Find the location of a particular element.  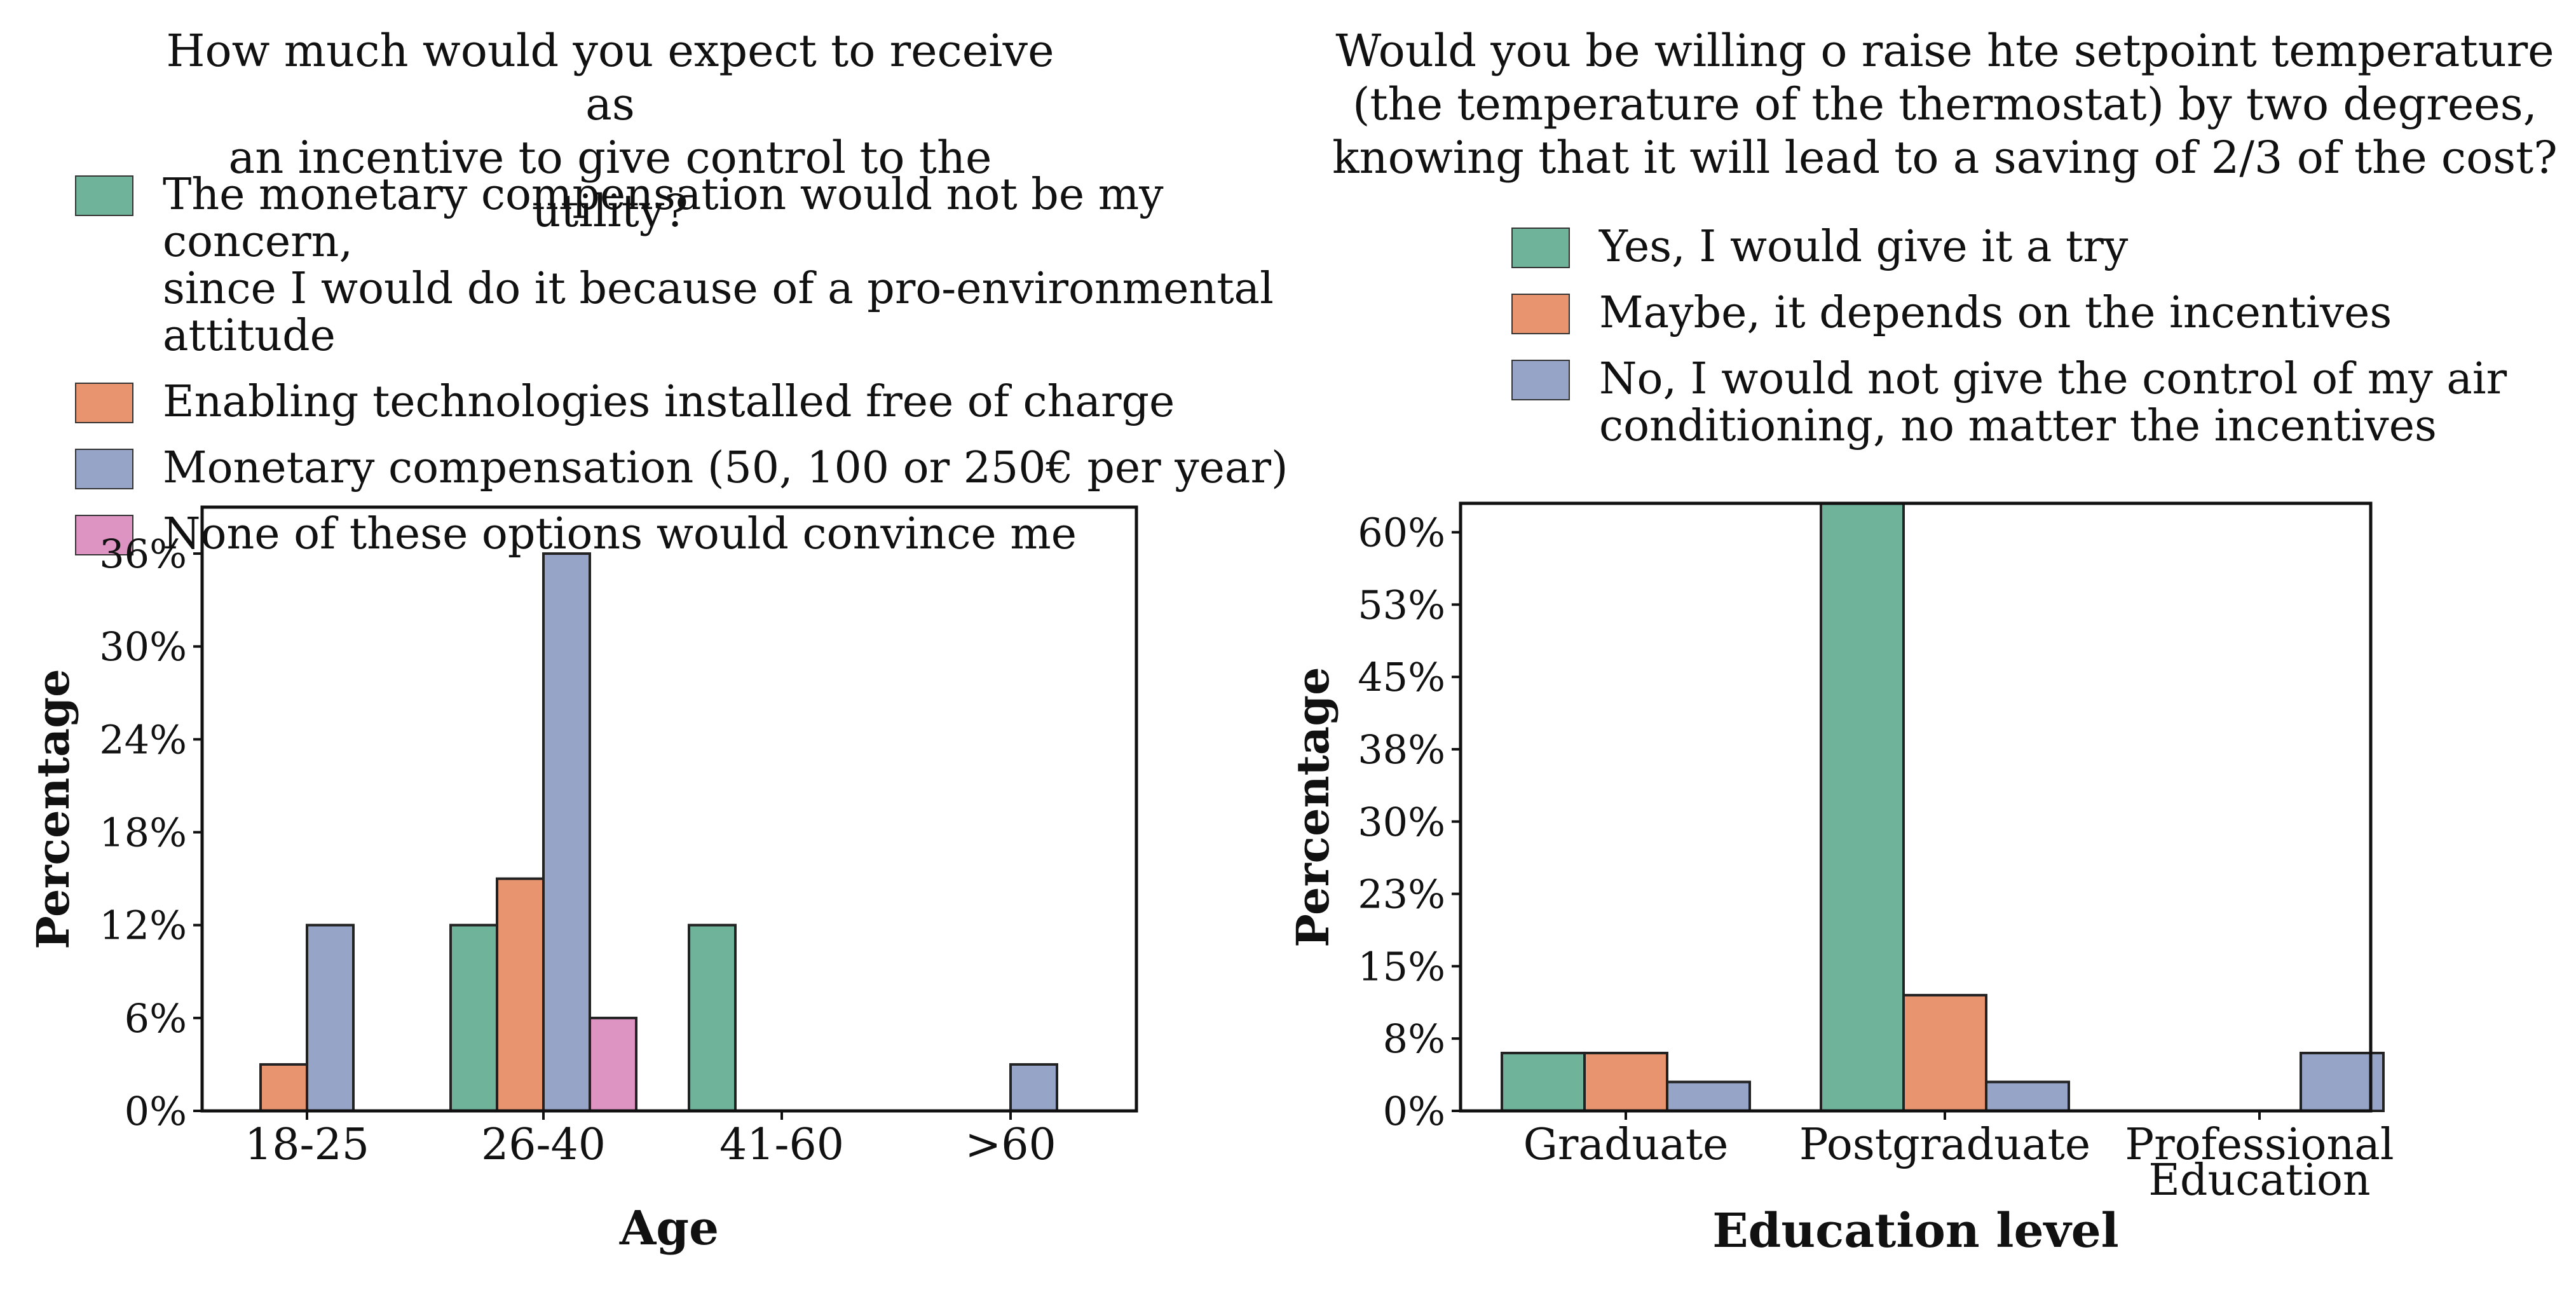

edu-y-tick-label: 30% is located at coordinates (1401, 822).